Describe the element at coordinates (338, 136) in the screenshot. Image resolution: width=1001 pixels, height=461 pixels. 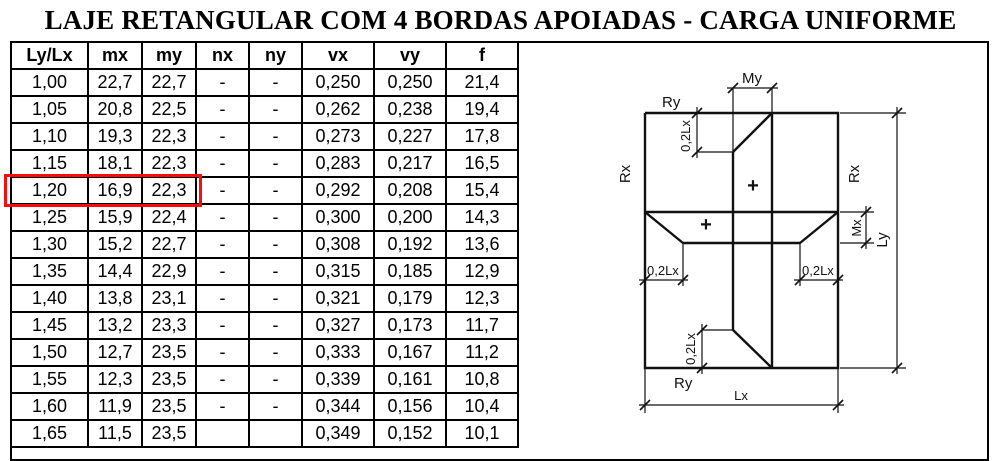
I see `table-cell: 0,273` at that location.